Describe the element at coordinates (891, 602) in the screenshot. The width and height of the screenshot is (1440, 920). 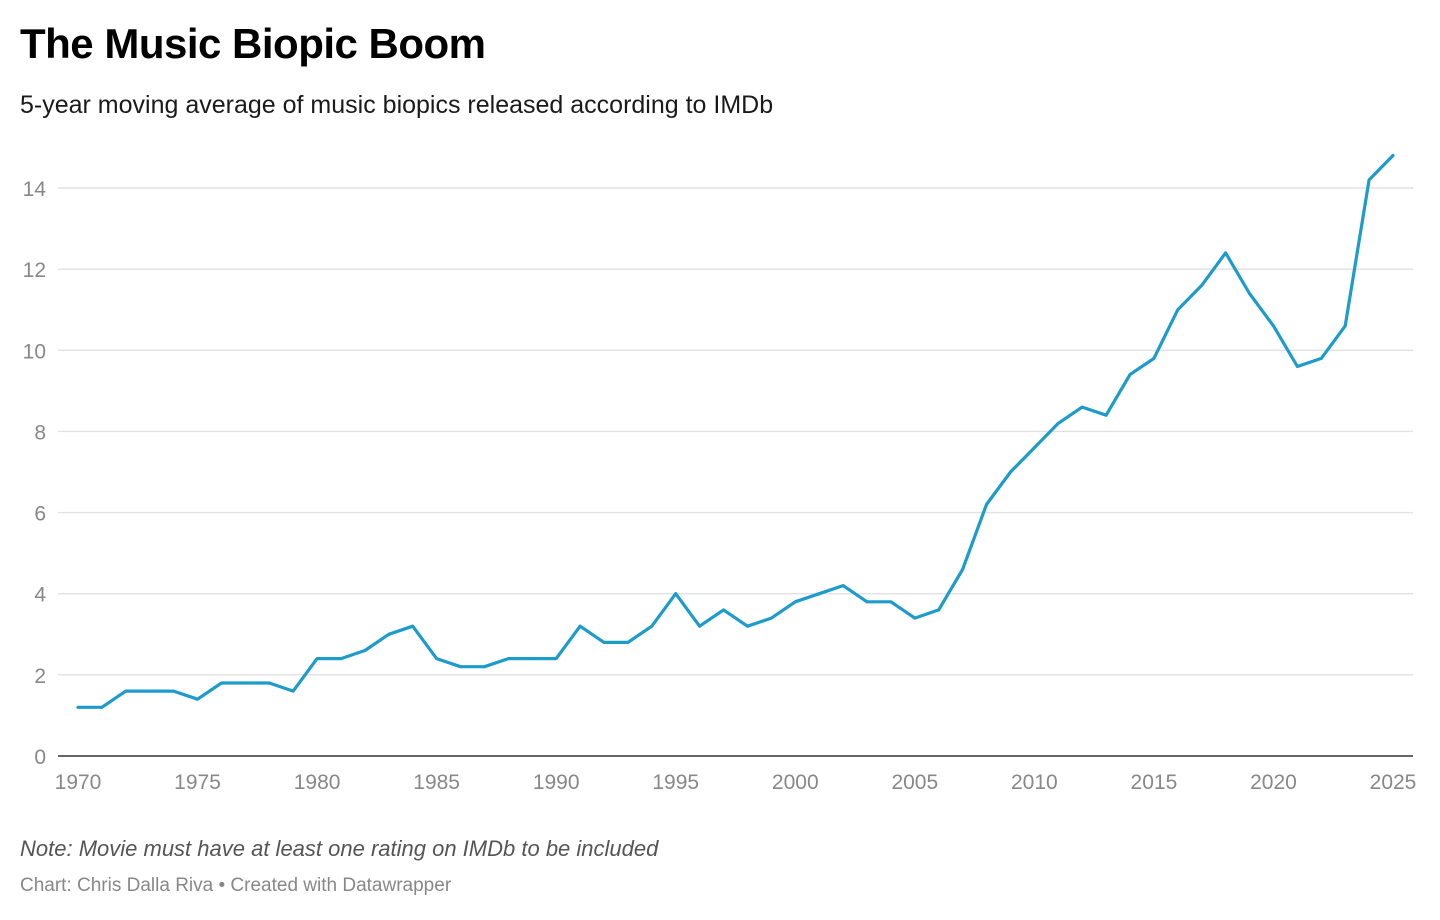
I see `data-point-2004` at that location.